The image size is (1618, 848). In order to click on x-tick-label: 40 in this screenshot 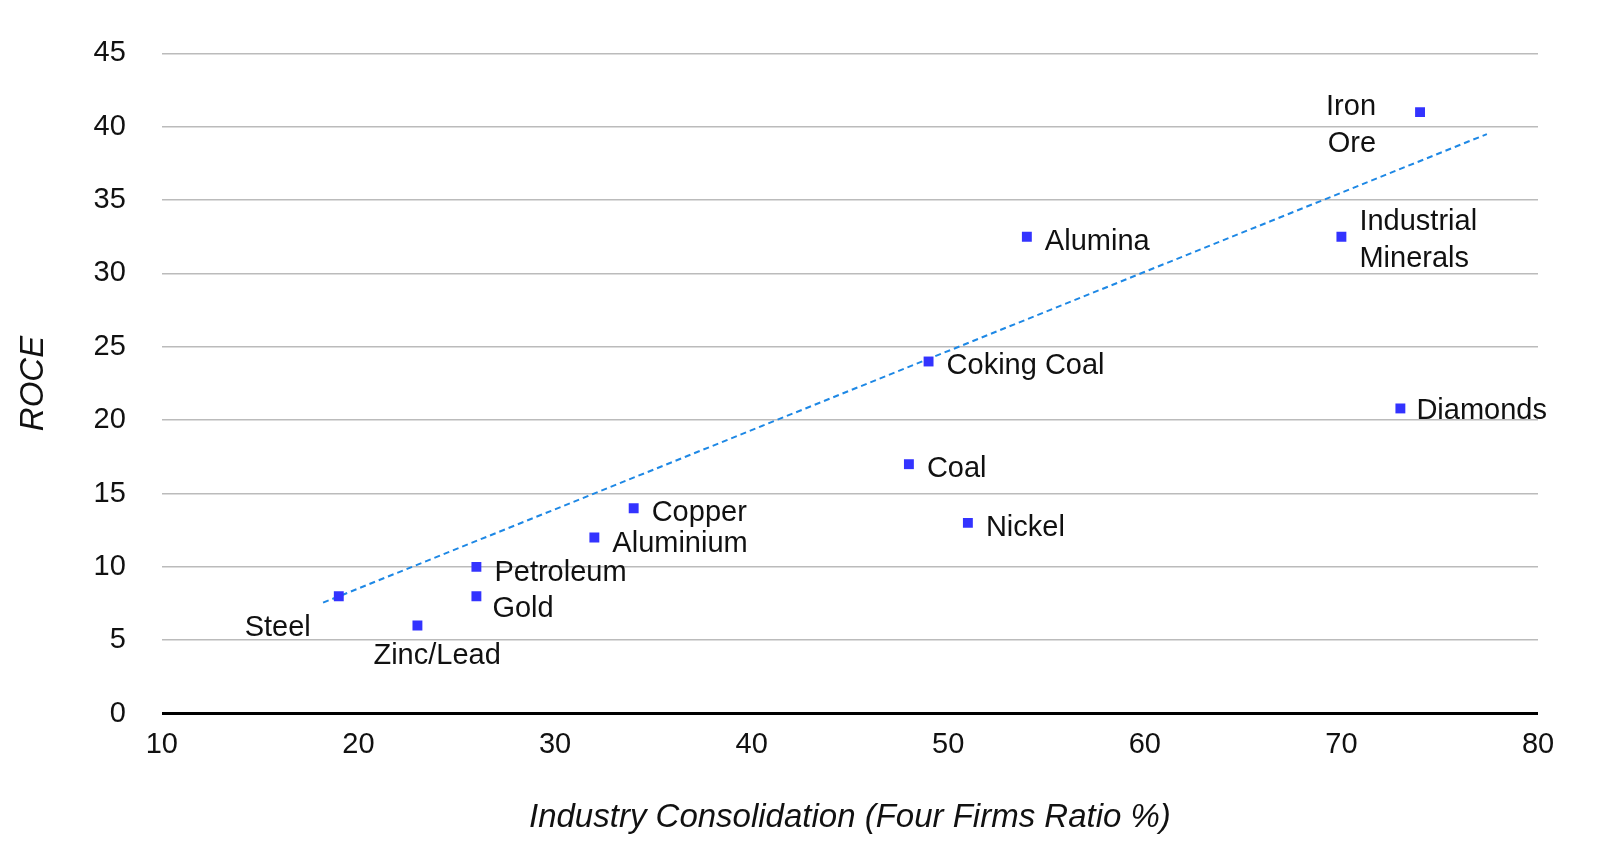, I will do `click(751, 743)`.